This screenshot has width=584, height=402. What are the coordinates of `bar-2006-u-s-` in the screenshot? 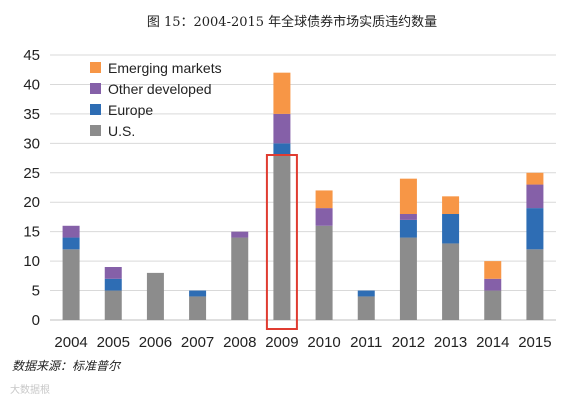 It's located at (155, 296).